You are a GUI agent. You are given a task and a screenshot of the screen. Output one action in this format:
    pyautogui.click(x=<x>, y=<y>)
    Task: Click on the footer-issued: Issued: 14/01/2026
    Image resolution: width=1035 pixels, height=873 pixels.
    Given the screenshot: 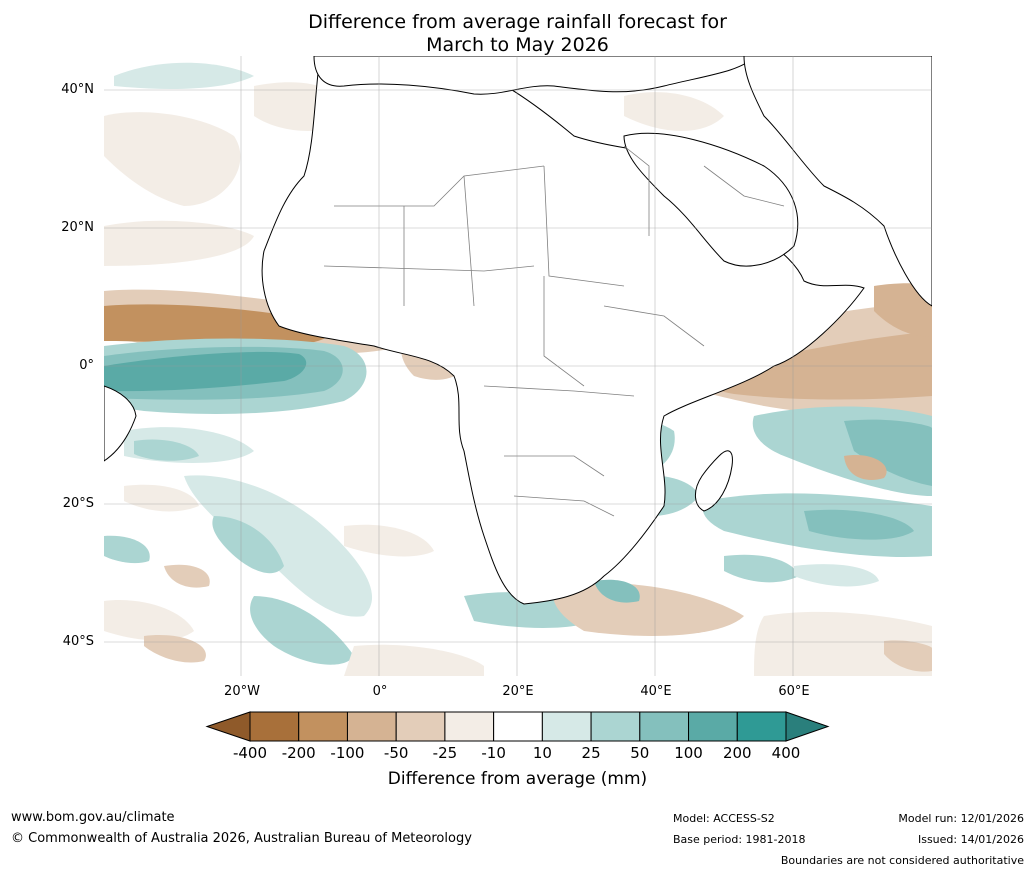 What is the action you would take?
    pyautogui.click(x=970, y=839)
    